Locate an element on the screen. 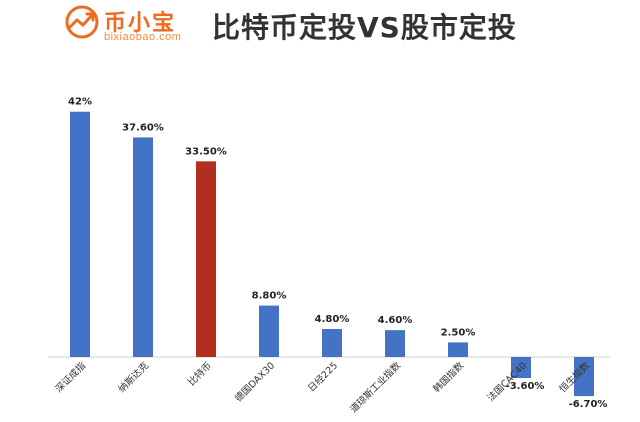 This screenshot has width=640, height=422. data-label-8: -6.70% is located at coordinates (588, 404).